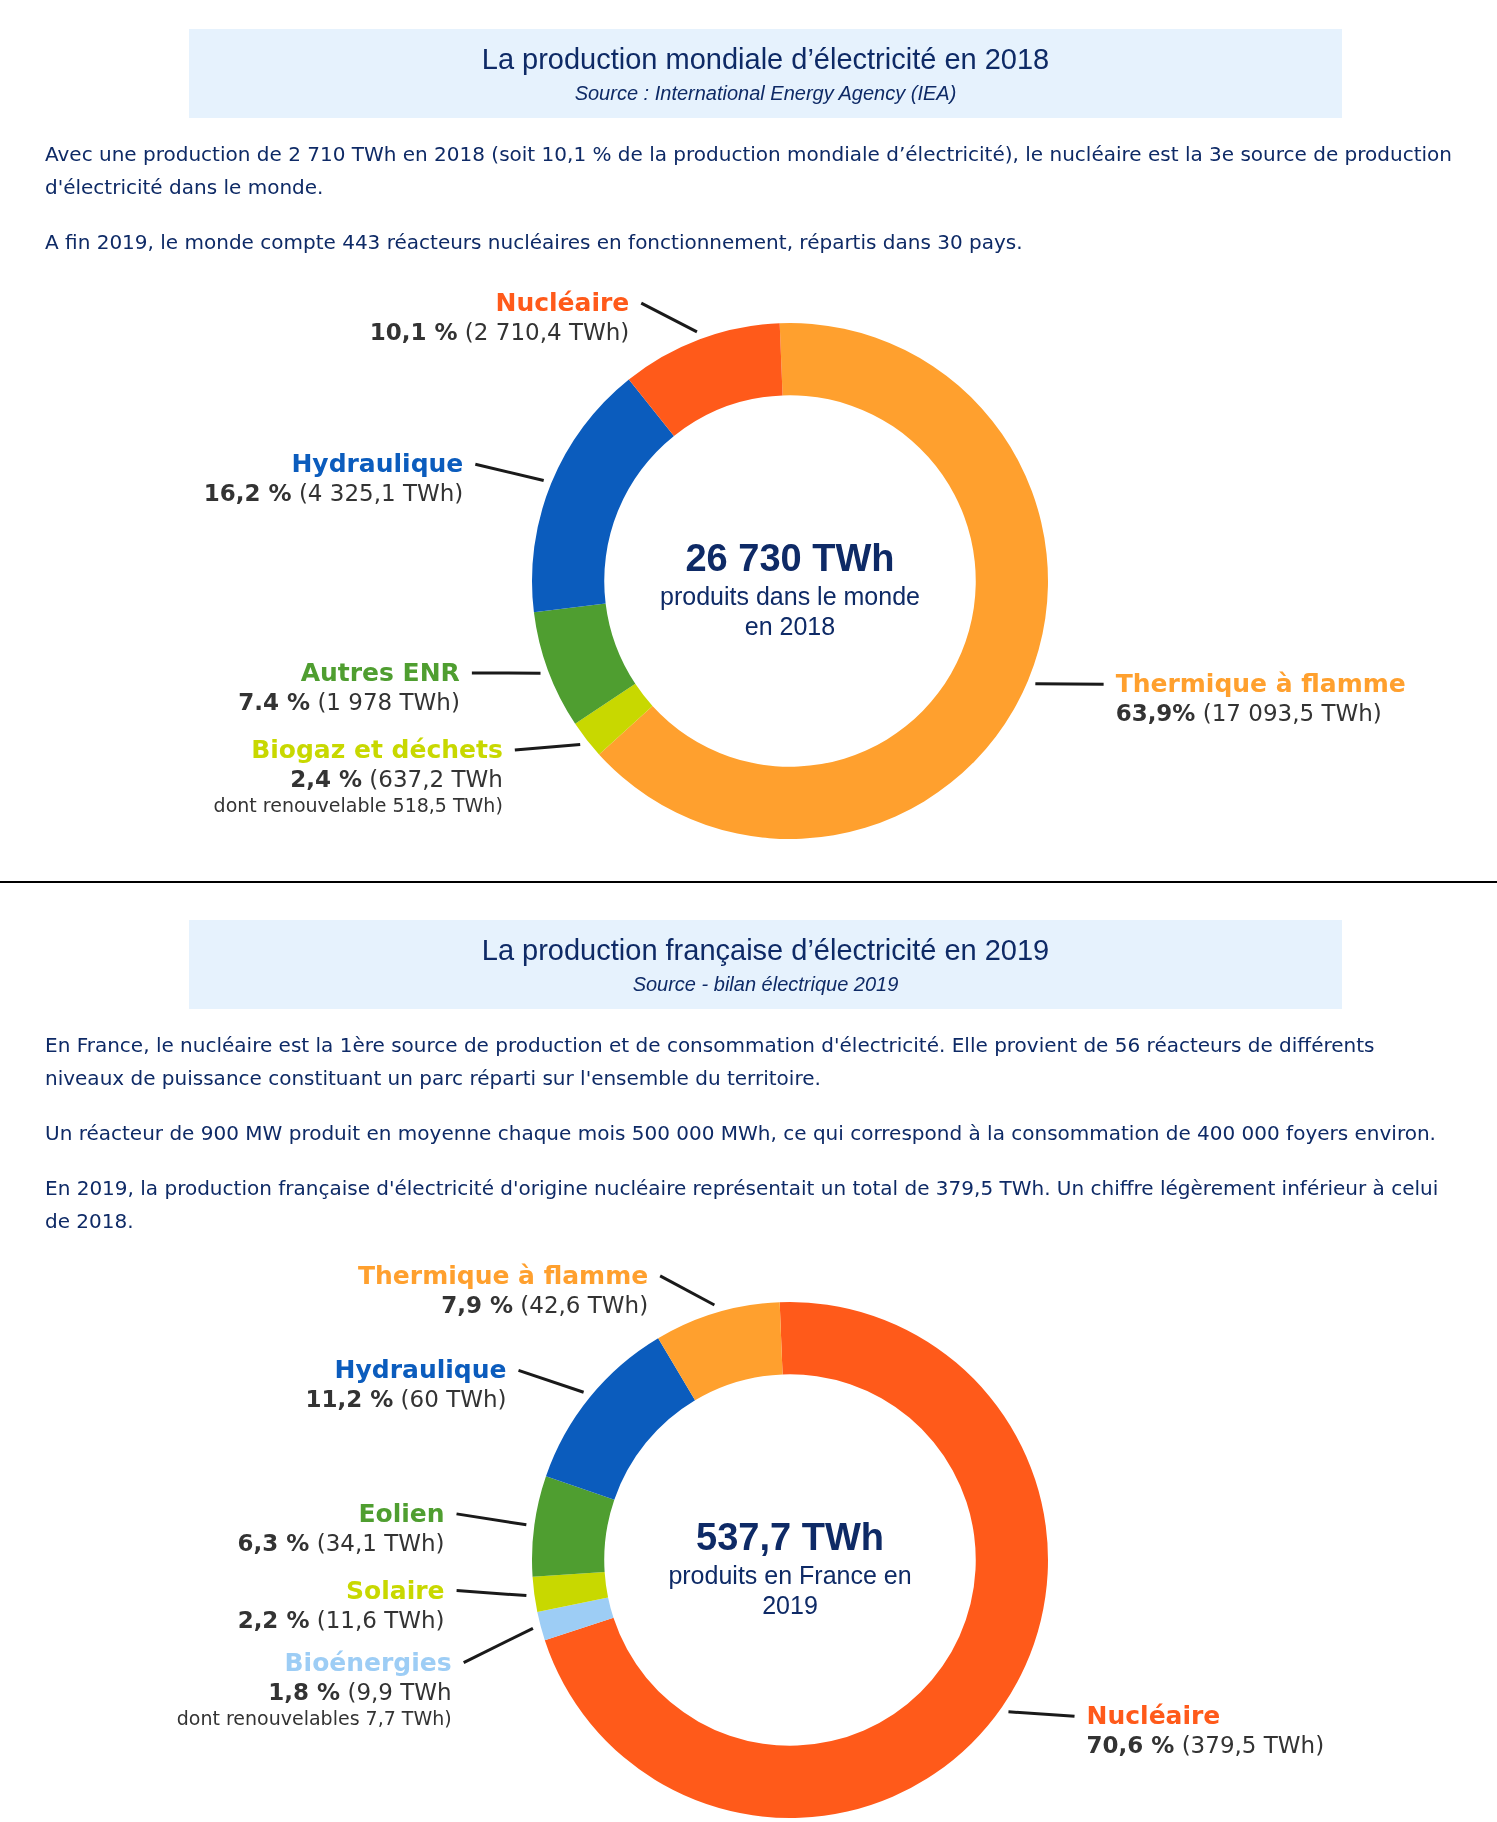  Describe the element at coordinates (333, 493) in the screenshot. I see `data-label: 16,2 % (4 325,1 TWh)` at that location.